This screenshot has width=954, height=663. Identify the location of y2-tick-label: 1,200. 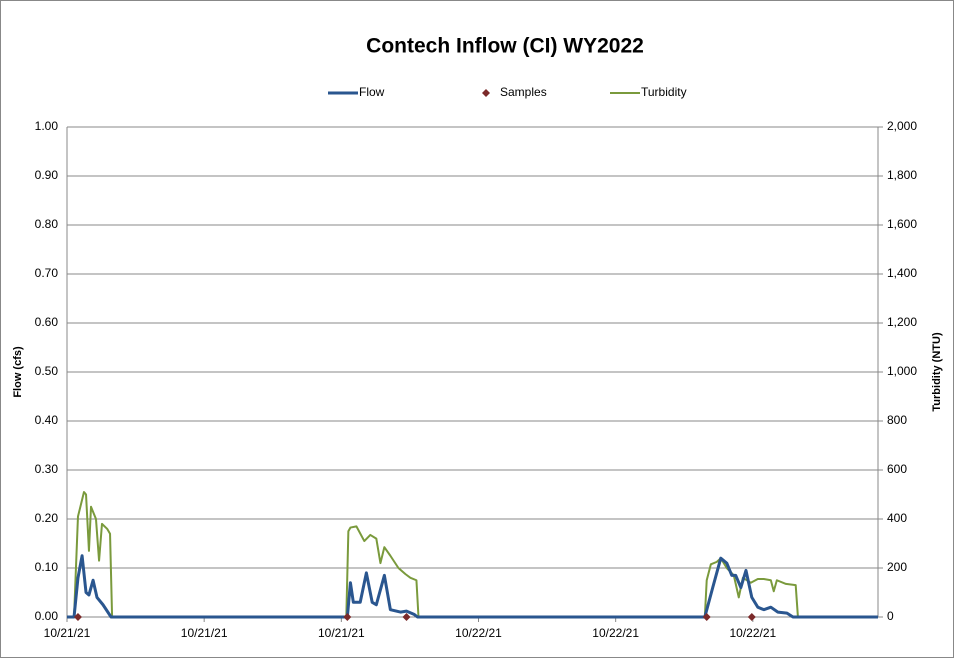
(902, 322).